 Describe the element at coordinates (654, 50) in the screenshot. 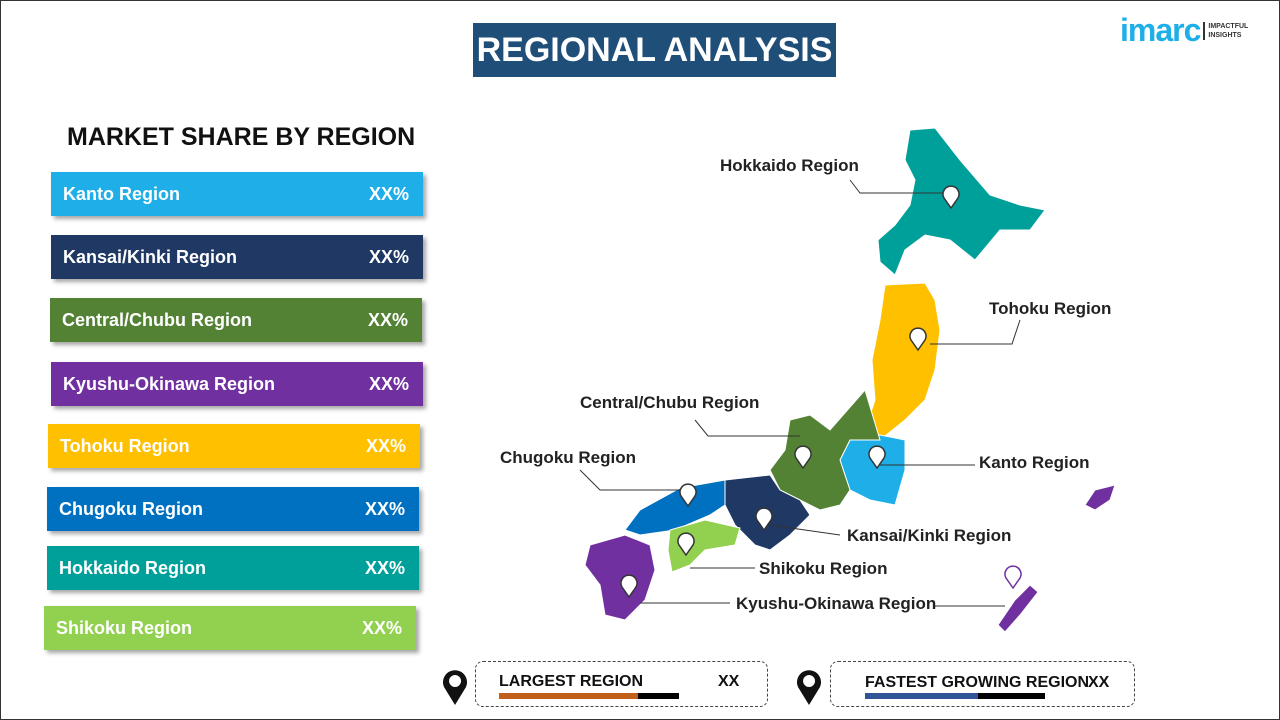

I see `page-title: REGIONAL ANALYSIS` at that location.